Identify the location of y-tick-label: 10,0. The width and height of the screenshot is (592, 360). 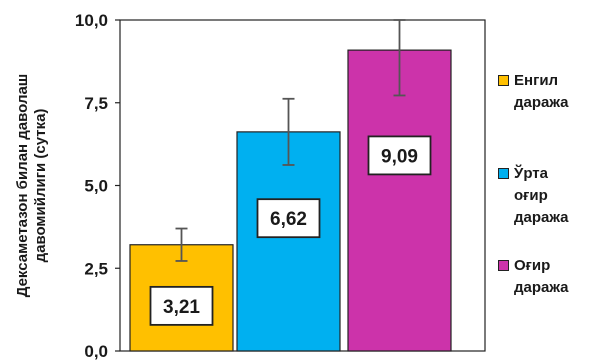
(91, 20).